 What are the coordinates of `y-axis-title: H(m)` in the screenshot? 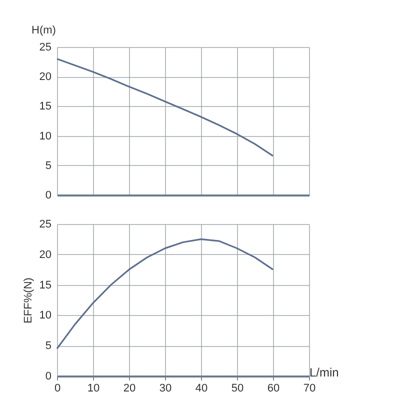 It's located at (44, 30).